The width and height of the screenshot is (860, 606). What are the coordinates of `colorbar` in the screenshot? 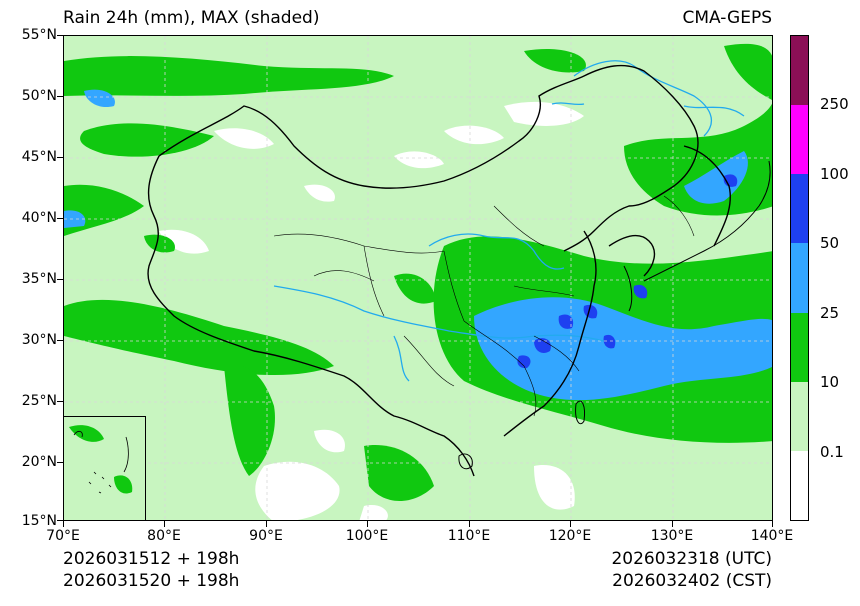 It's located at (799, 278).